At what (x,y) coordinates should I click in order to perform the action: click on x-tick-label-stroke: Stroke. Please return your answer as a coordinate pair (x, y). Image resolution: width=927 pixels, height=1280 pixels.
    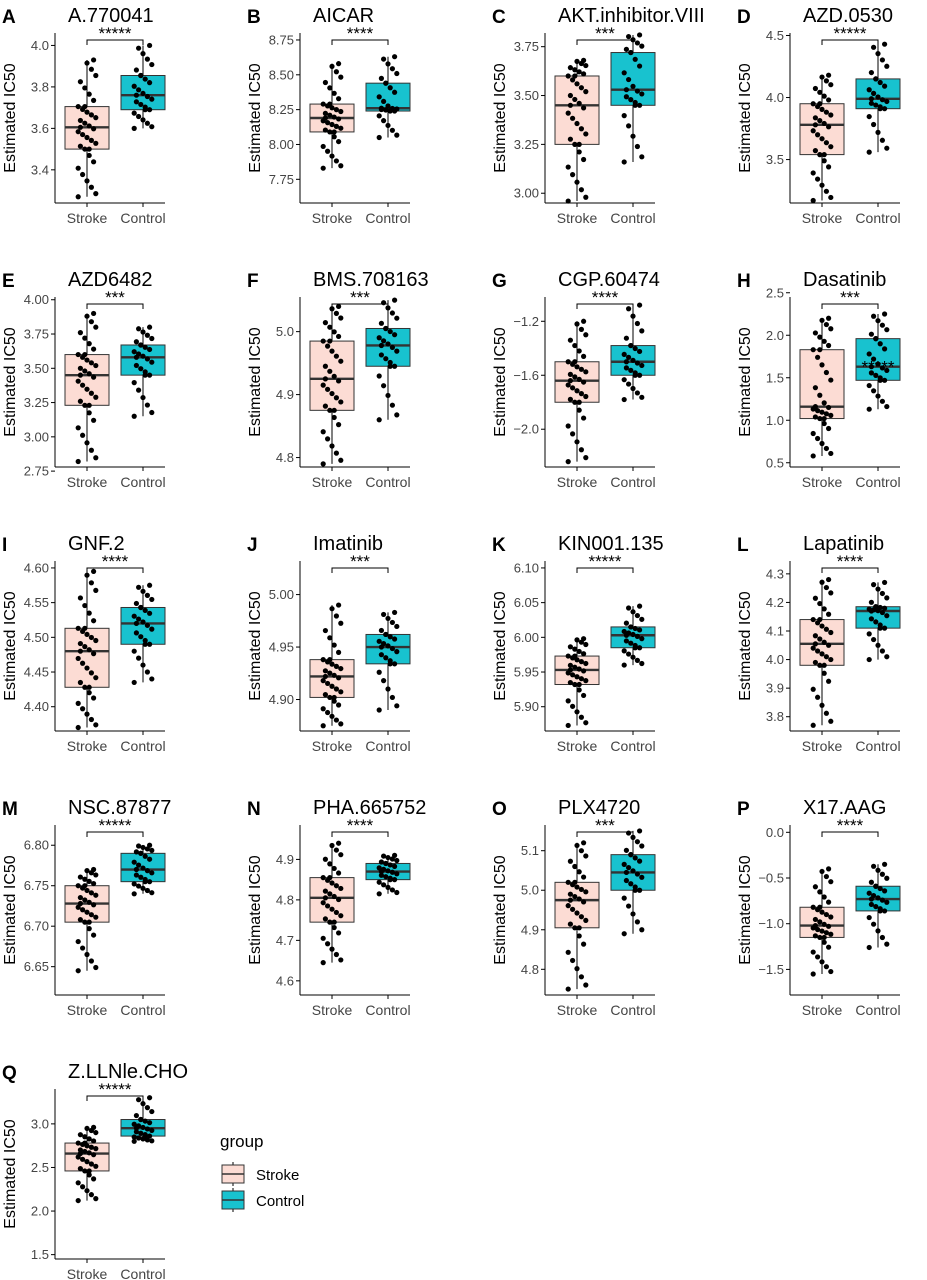
    Looking at the image, I should click on (87, 482).